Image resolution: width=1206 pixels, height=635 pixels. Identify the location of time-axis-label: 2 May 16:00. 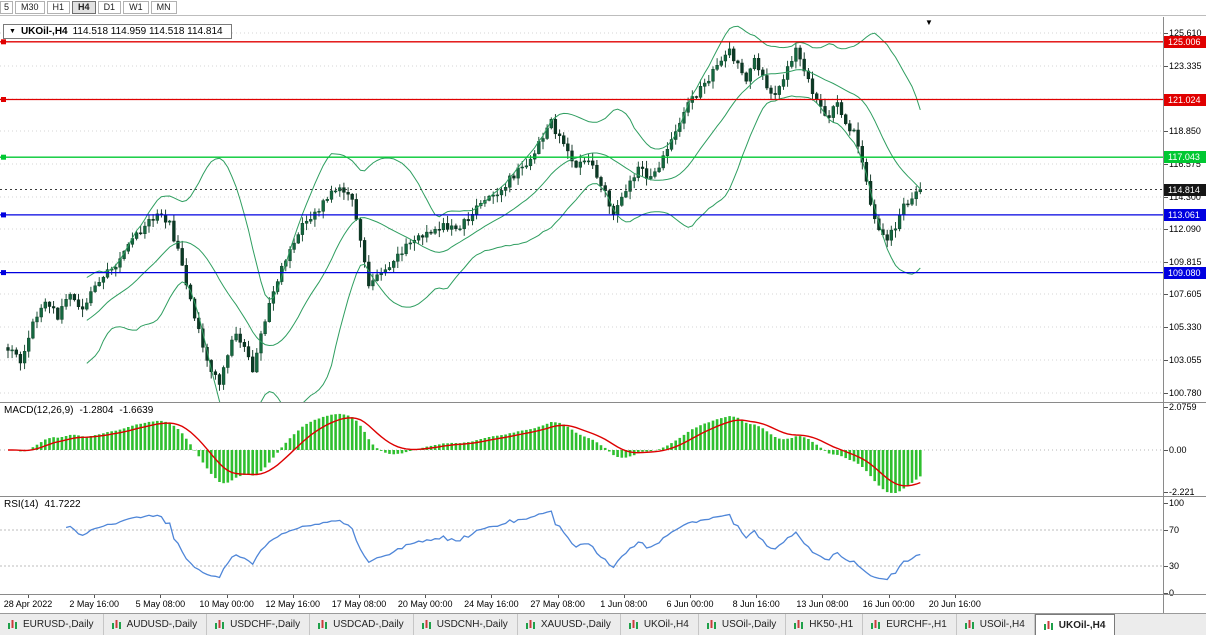
(94, 604).